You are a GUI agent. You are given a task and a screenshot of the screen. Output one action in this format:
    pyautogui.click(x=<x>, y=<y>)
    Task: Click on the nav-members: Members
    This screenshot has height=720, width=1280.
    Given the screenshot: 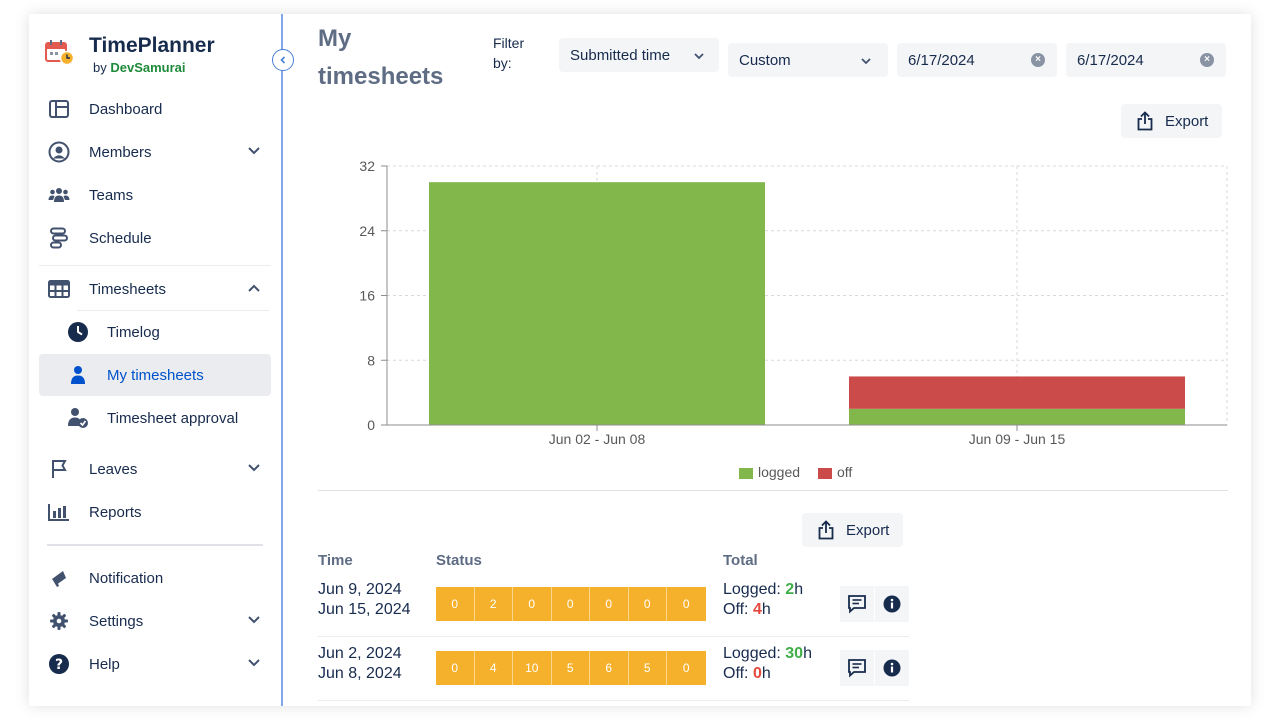 What is the action you would take?
    pyautogui.click(x=155, y=152)
    